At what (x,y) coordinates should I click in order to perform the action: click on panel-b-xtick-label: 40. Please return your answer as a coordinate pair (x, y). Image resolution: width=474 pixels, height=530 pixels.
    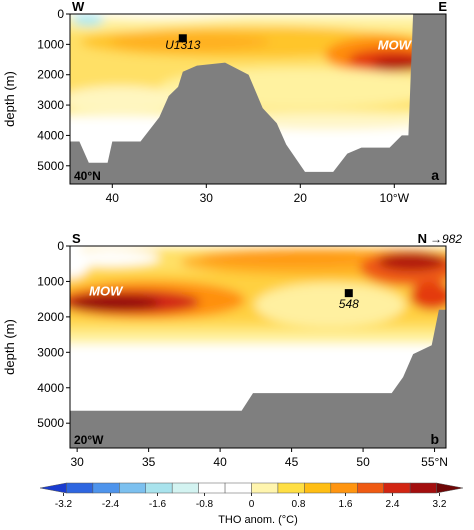
    Looking at the image, I should click on (220, 462).